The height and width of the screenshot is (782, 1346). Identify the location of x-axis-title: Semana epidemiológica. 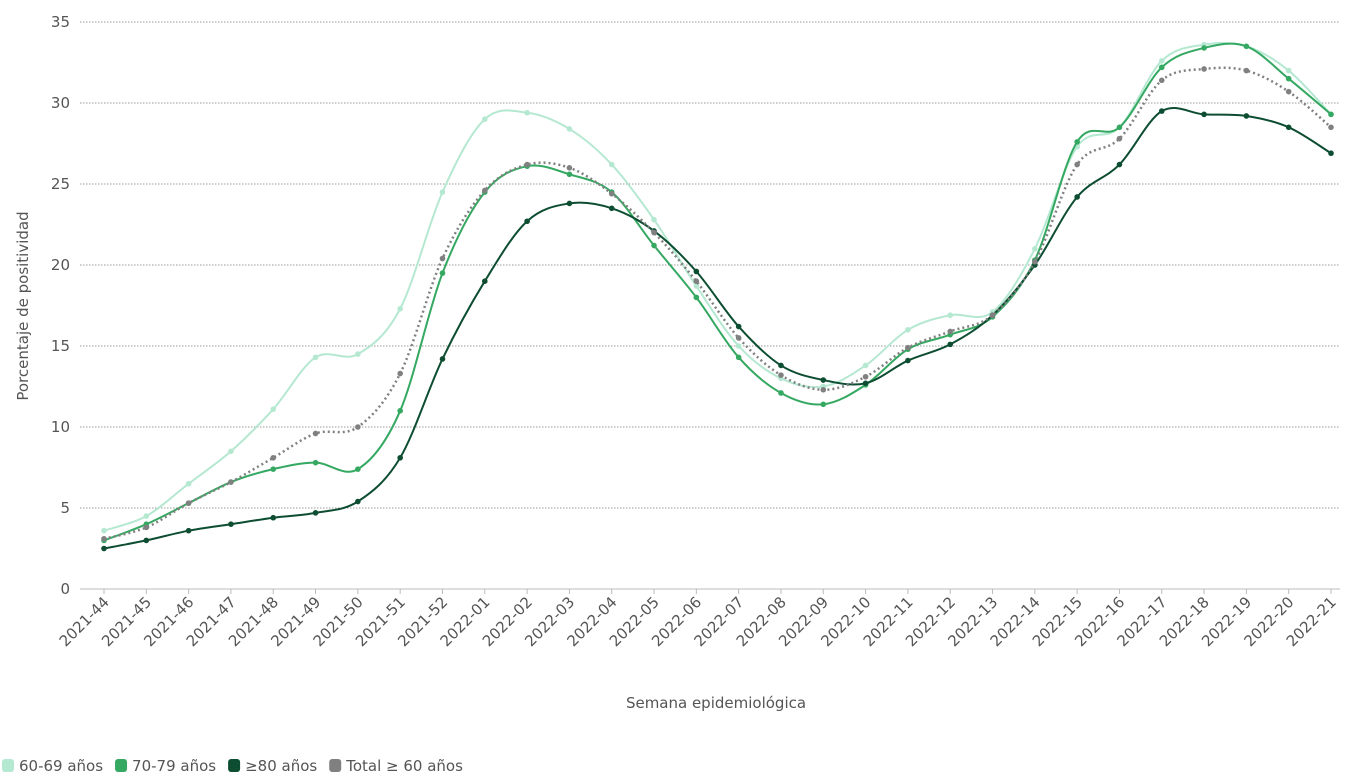
(716, 703).